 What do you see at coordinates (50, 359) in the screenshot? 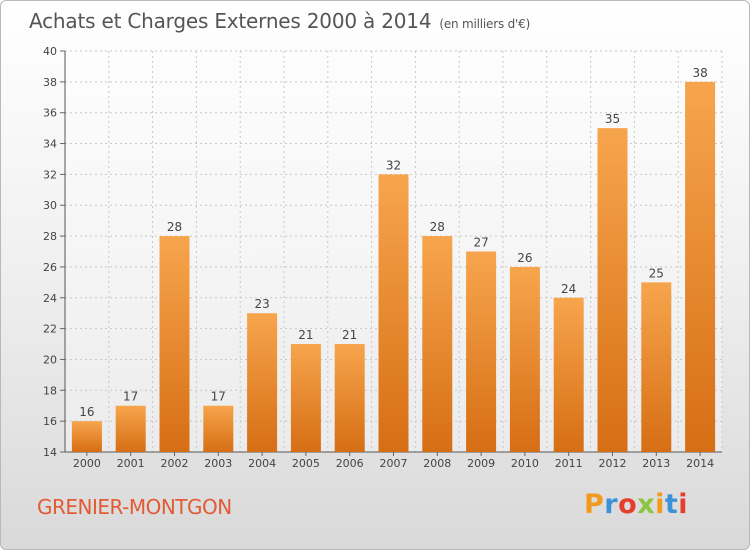
I see `y-tick-label: 20` at bounding box center [50, 359].